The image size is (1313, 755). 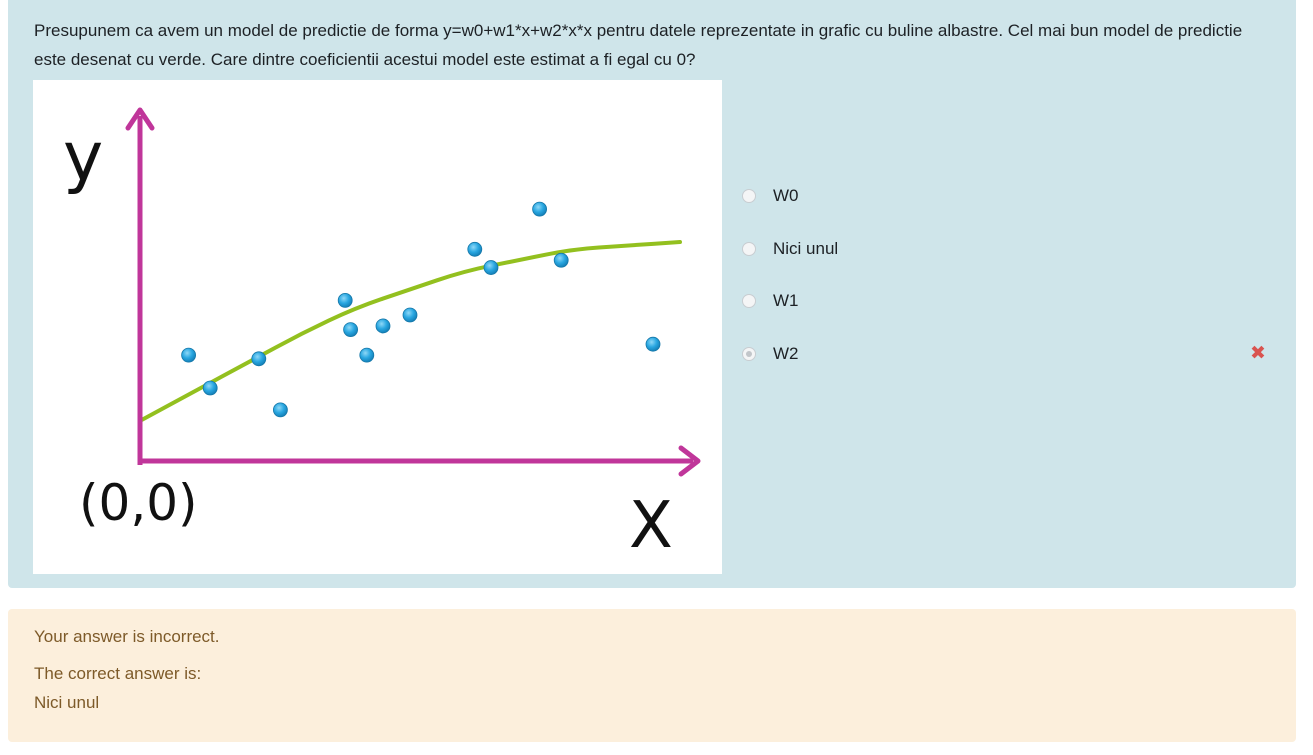 What do you see at coordinates (786, 196) in the screenshot?
I see `option-label: W0` at bounding box center [786, 196].